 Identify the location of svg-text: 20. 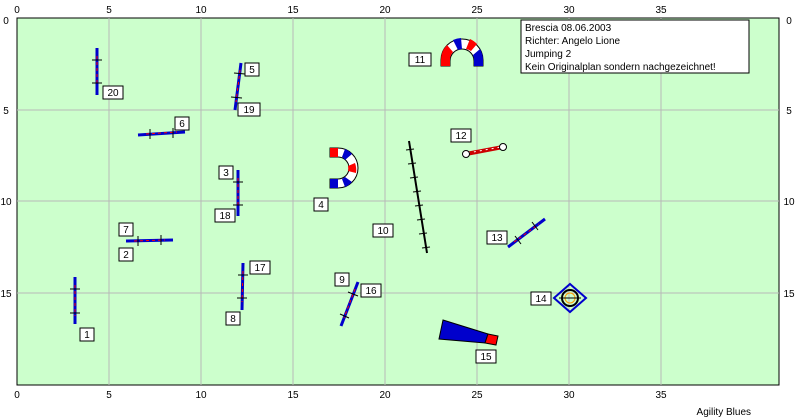
(113, 93).